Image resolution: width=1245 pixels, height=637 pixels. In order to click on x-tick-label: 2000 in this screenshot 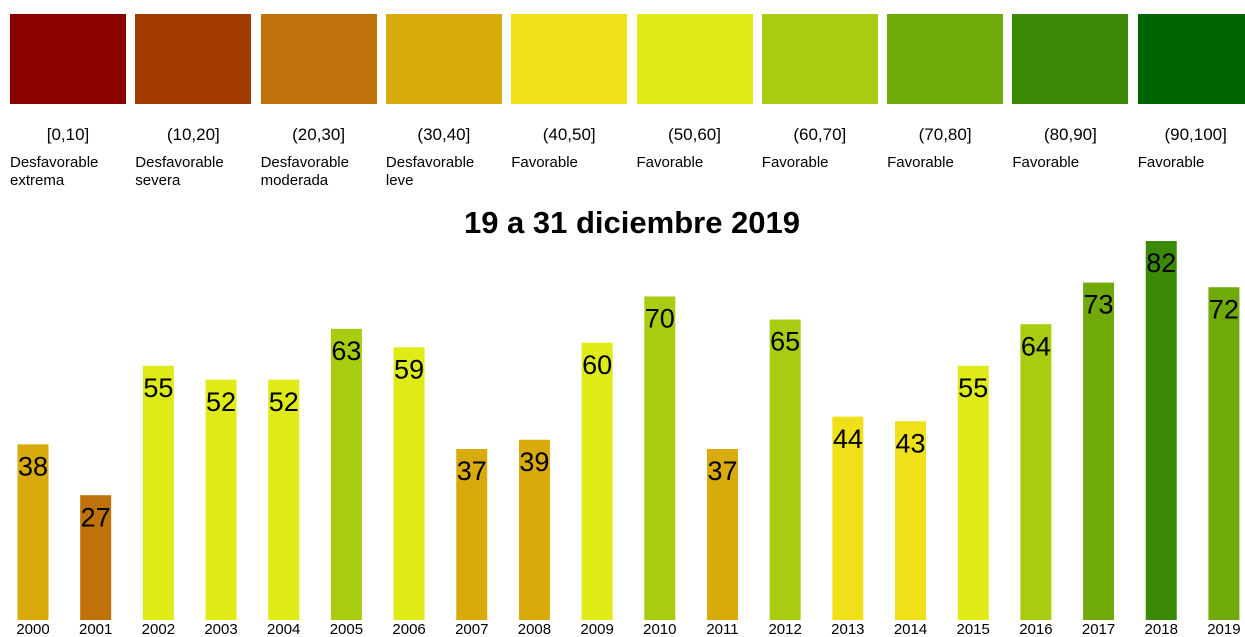, I will do `click(32, 629)`.